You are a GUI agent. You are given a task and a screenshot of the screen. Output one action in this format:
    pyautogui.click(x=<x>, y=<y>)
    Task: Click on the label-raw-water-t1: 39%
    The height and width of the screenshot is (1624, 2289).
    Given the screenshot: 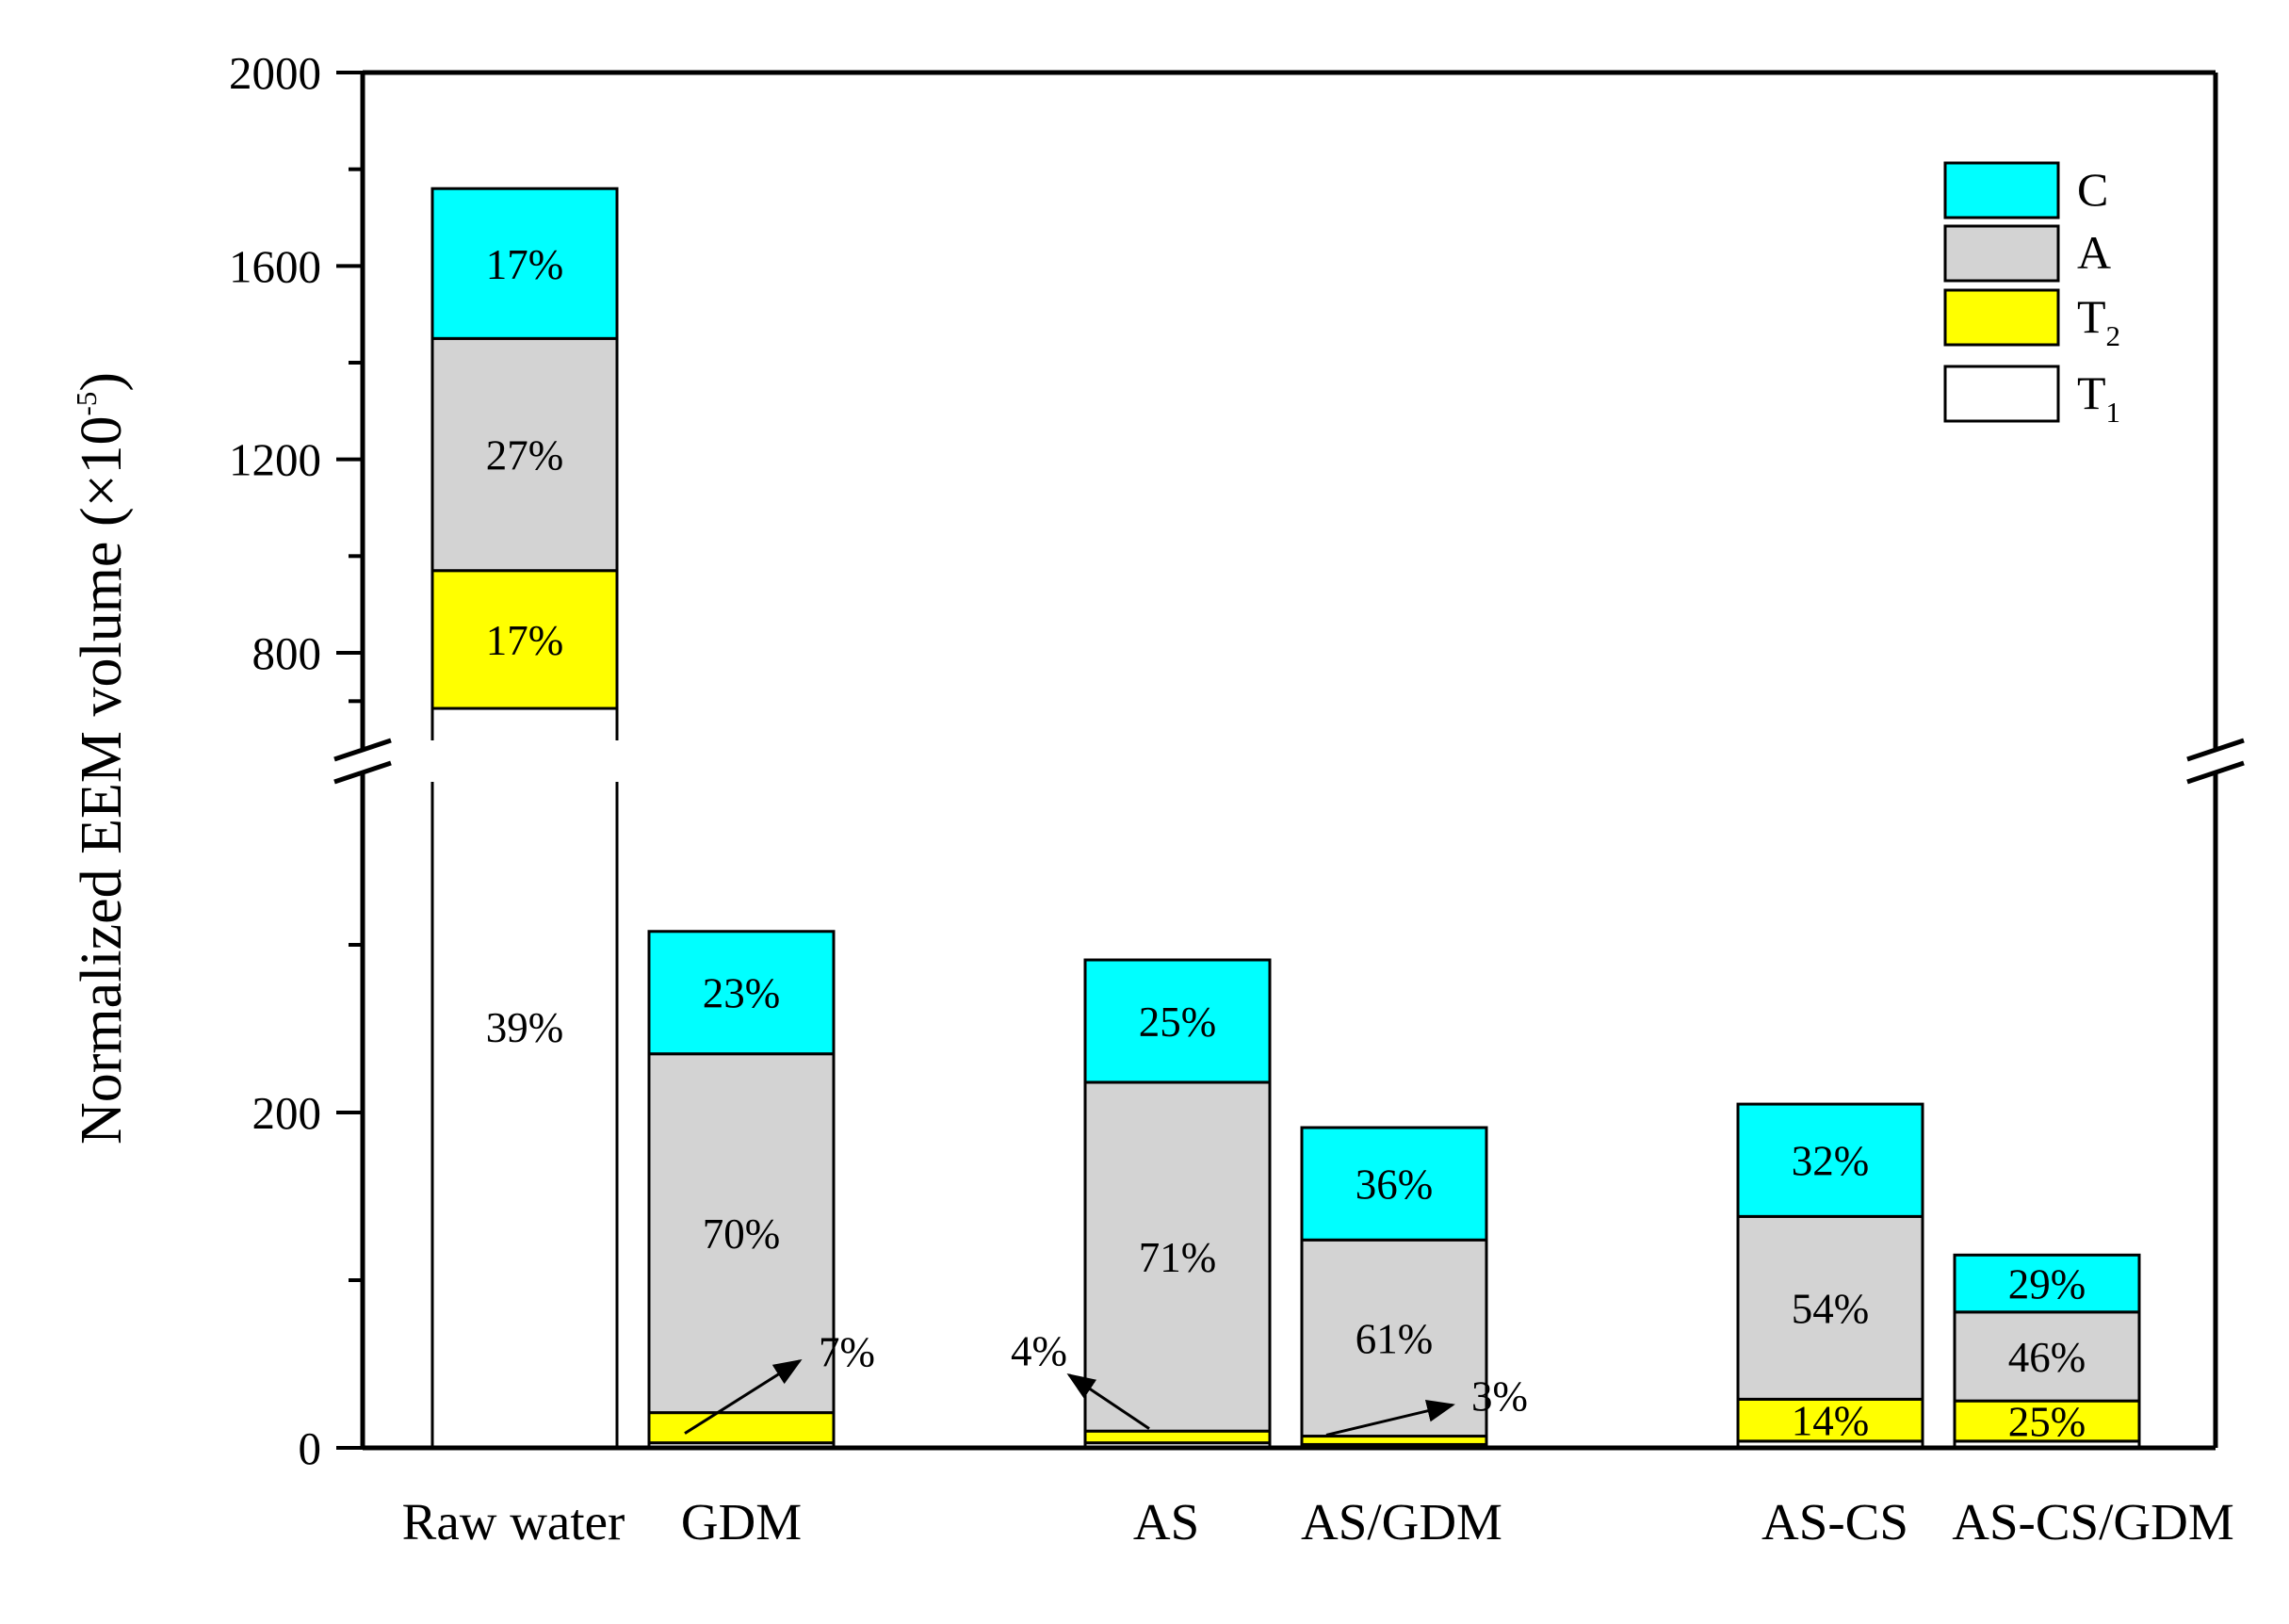 What is the action you would take?
    pyautogui.click(x=525, y=1027)
    